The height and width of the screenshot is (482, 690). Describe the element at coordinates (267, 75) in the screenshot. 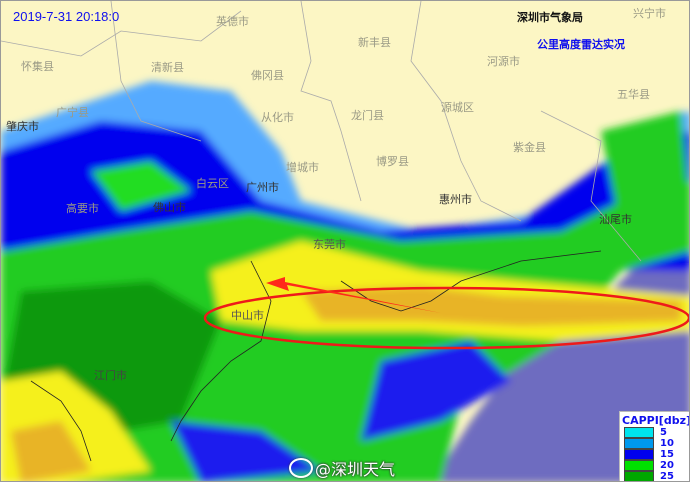

I see `city-label: 佛冈县` at that location.